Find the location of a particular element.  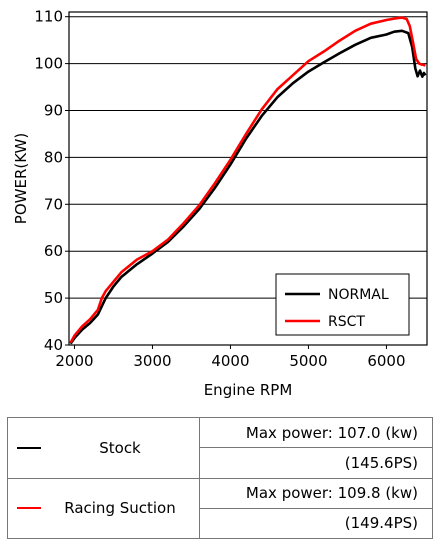

y-tick-label-110: 110 is located at coordinates (48, 17).